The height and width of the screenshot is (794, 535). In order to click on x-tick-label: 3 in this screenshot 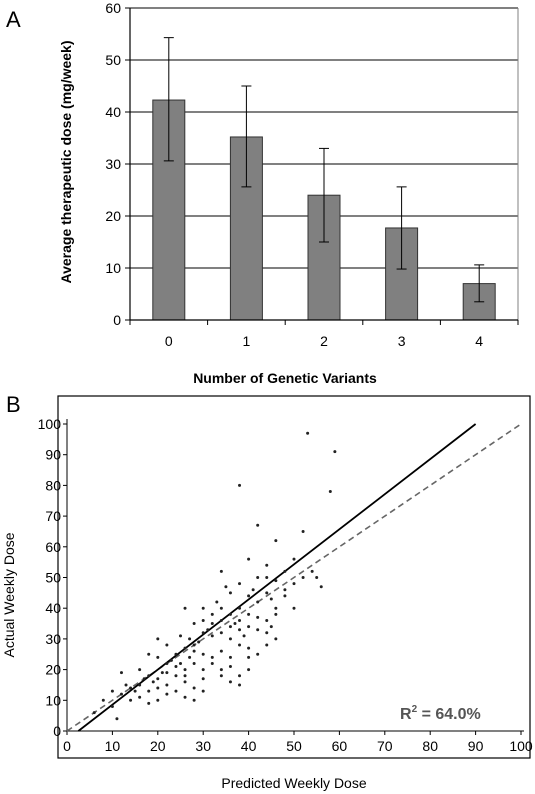, I will do `click(402, 341)`.